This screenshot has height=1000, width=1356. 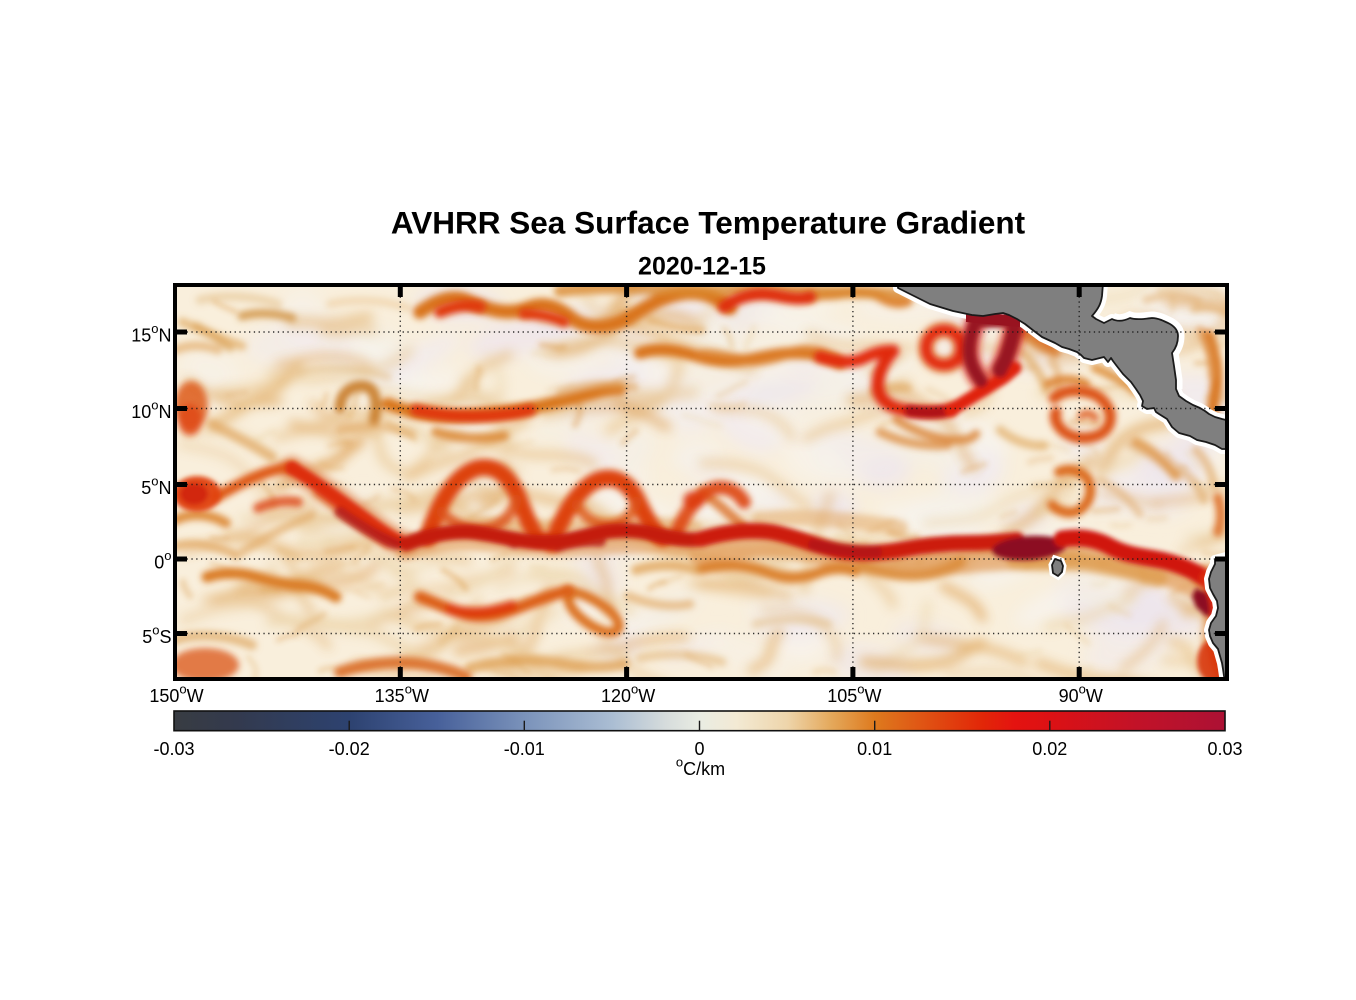 What do you see at coordinates (176, 694) in the screenshot?
I see `svg-text: 150oW` at bounding box center [176, 694].